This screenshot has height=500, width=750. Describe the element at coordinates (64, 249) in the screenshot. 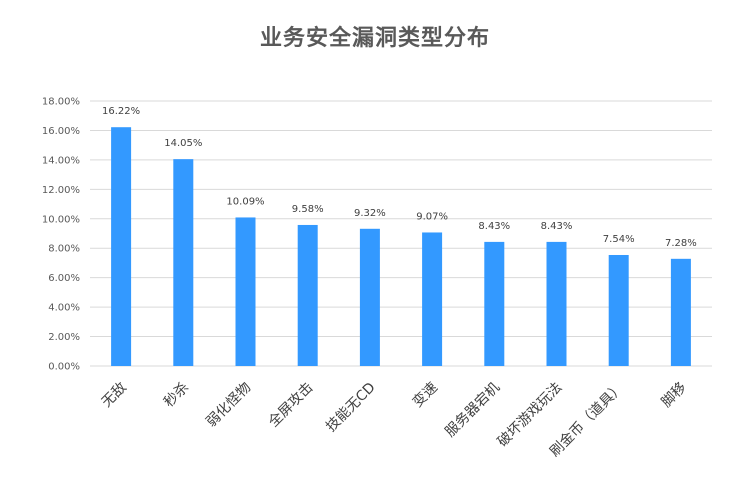

I see `y-tick-label: 8.00%` at that location.